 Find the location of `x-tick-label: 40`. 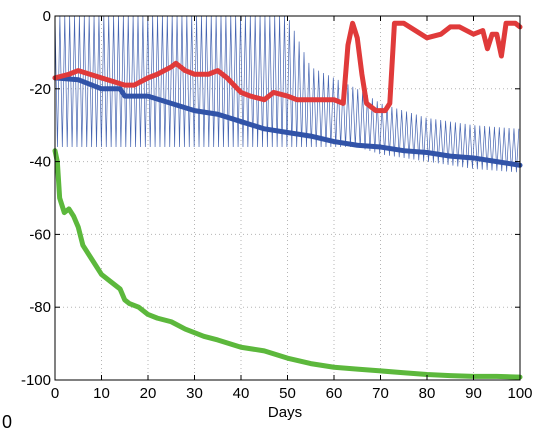

x-tick-label: 40 is located at coordinates (241, 393).